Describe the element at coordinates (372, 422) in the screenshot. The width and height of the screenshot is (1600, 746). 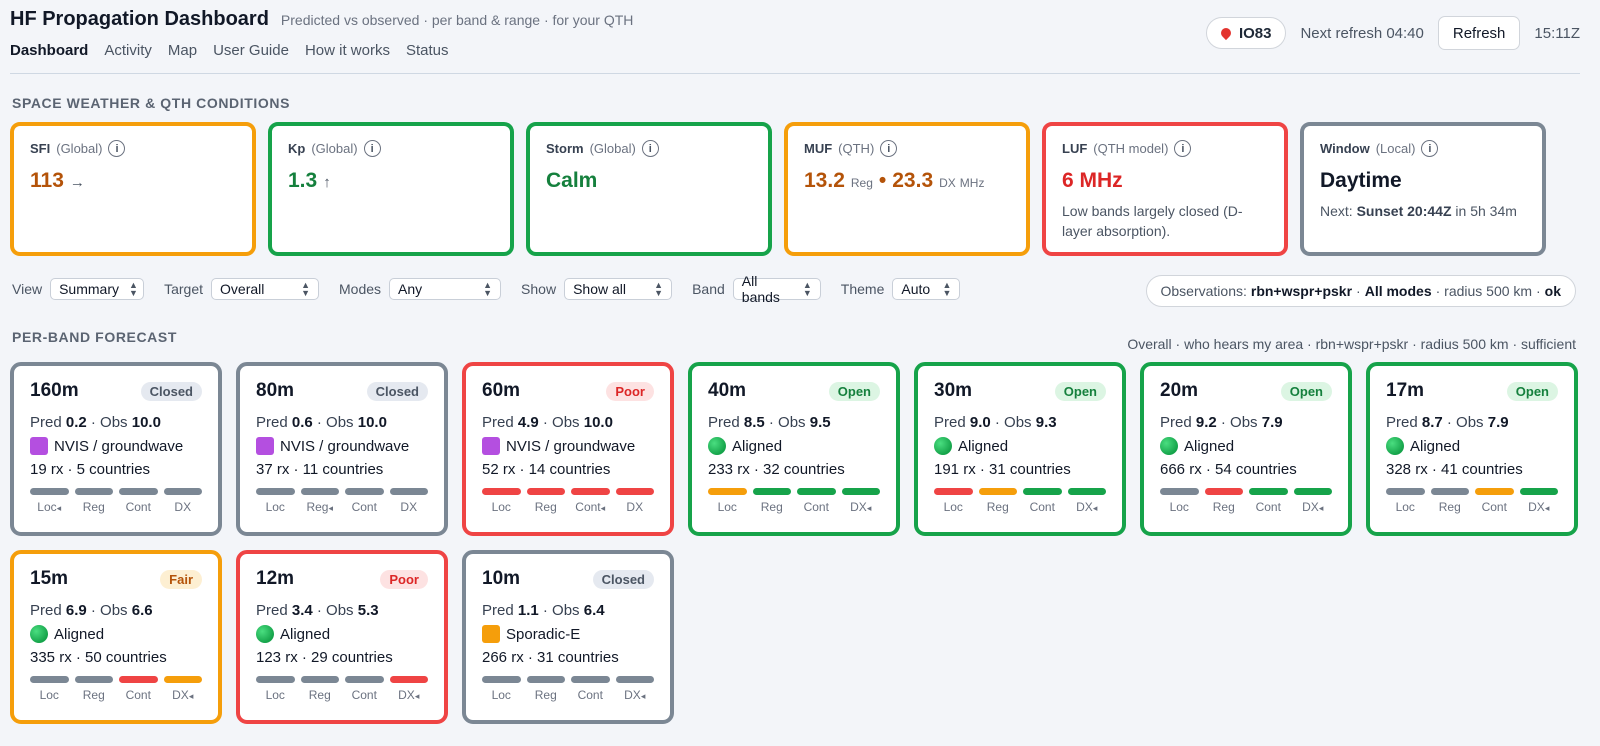
I see `obs-value: 10.0` at that location.